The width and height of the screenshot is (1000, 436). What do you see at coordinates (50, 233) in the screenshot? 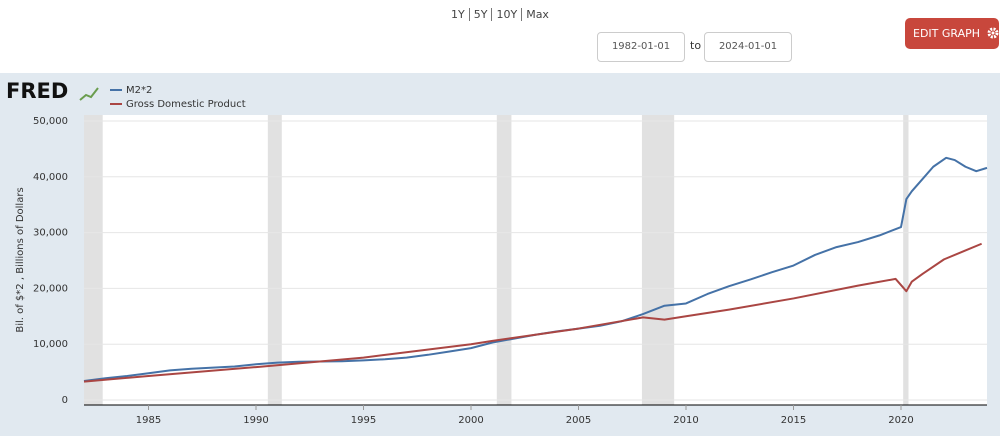
I see `y-tick-label: 30,000` at bounding box center [50, 233].